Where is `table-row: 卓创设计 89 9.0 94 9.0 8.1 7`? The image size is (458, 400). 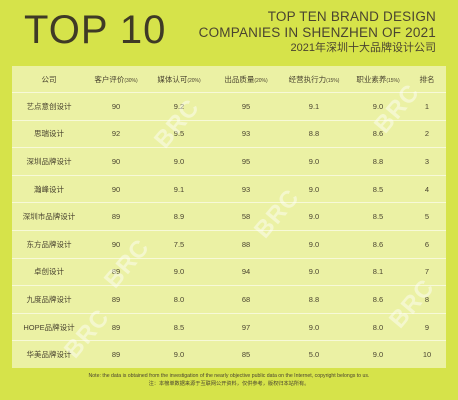
table-row: 卓创设计 89 9.0 94 9.0 8.1 7 is located at coordinates (229, 271).